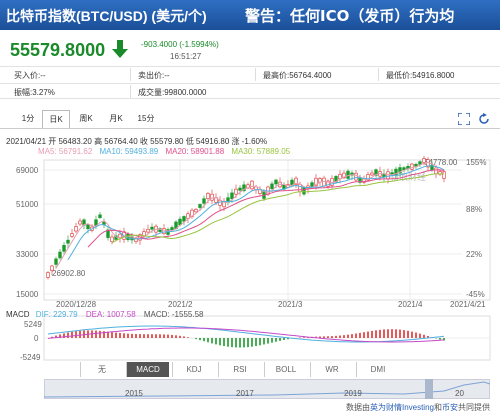  Describe the element at coordinates (285, 369) in the screenshot. I see `indicator-boll: BOLL` at that location.